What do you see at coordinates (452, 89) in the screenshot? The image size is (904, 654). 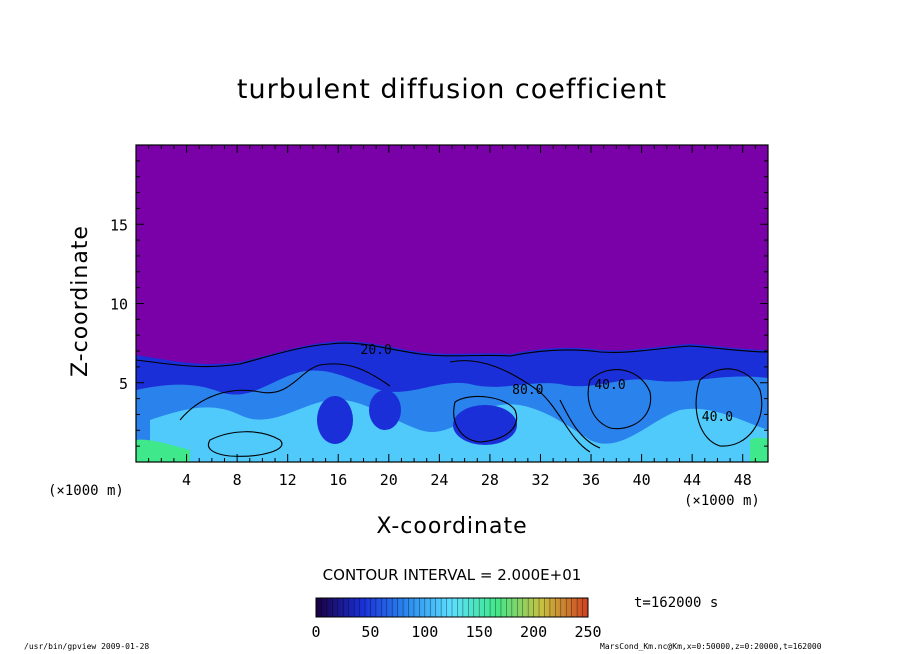 I see `chart-title: turbulent diffusion coefficient` at bounding box center [452, 89].